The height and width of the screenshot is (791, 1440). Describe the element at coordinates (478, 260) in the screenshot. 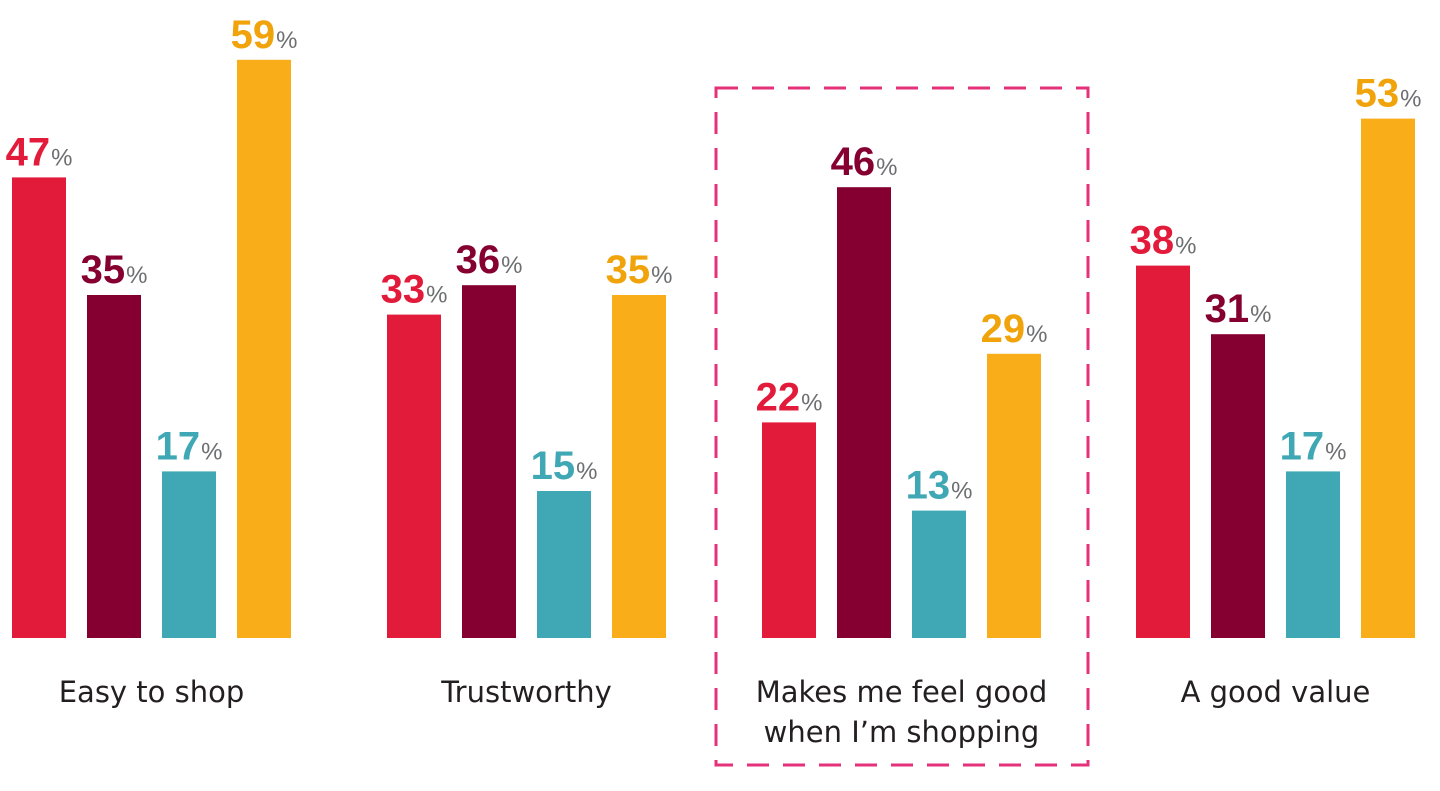

I see `value-number: 36` at that location.